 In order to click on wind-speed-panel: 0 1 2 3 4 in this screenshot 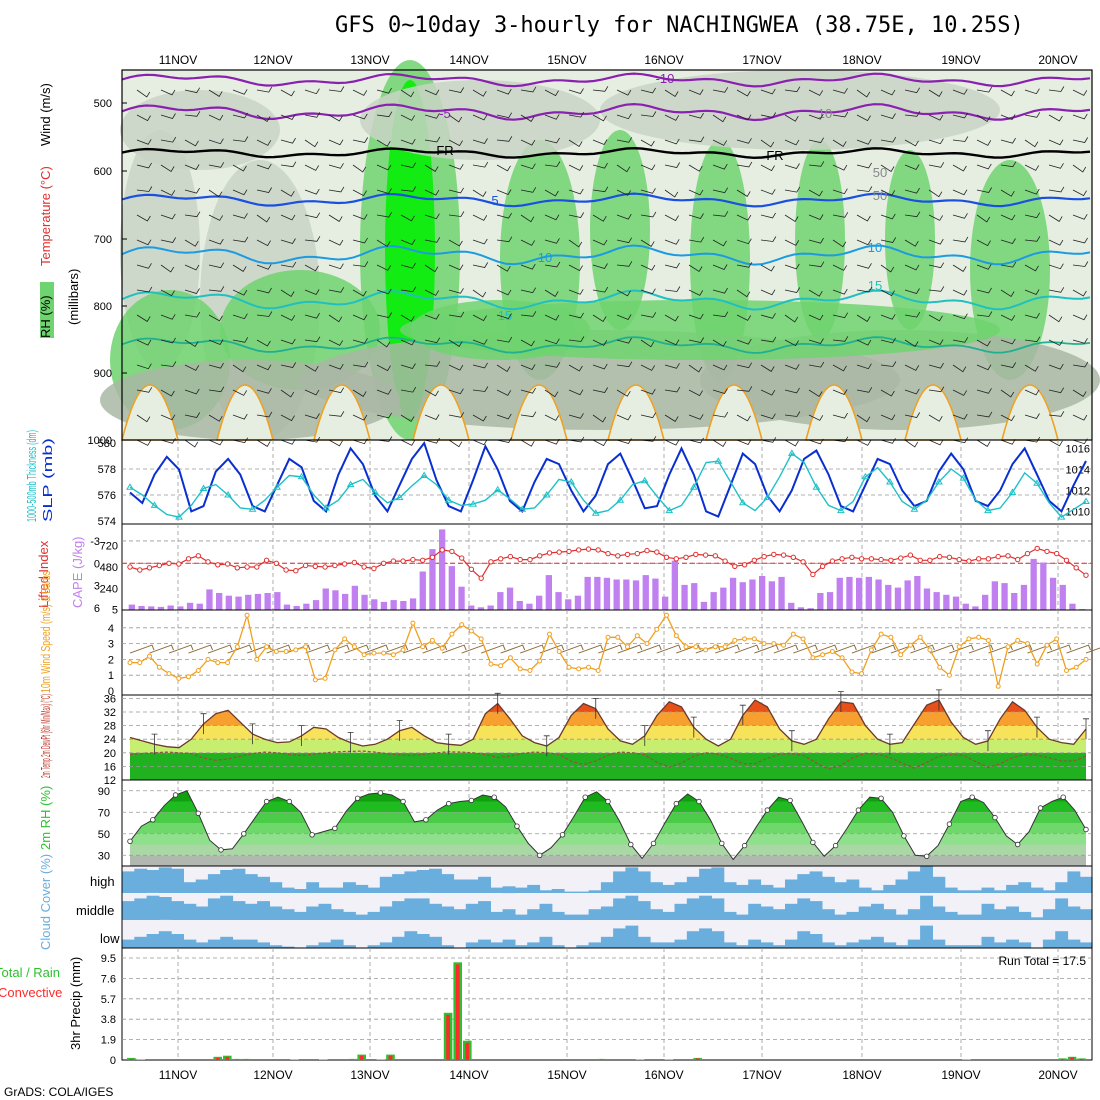, I will do `click(604, 653)`.